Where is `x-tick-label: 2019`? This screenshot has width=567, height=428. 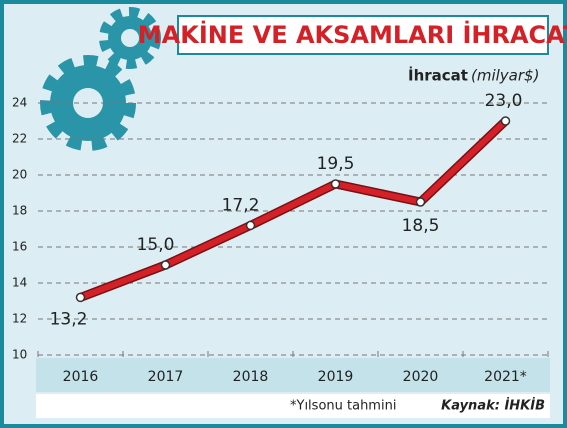 x-tick-label: 2019 is located at coordinates (336, 377).